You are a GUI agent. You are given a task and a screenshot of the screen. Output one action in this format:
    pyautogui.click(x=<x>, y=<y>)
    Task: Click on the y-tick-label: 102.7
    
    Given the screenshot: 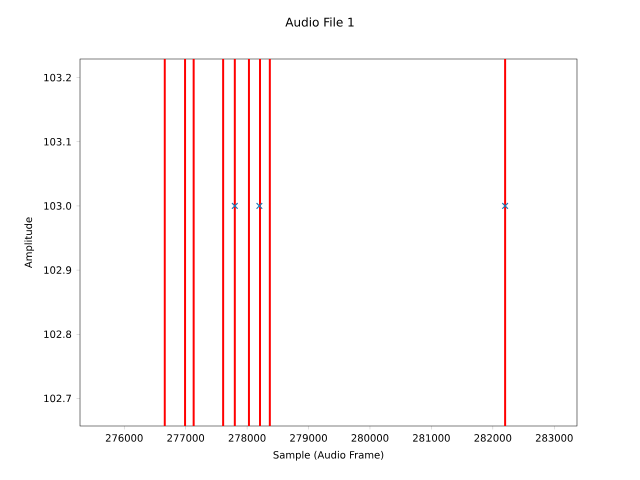 What is the action you would take?
    pyautogui.click(x=57, y=398)
    